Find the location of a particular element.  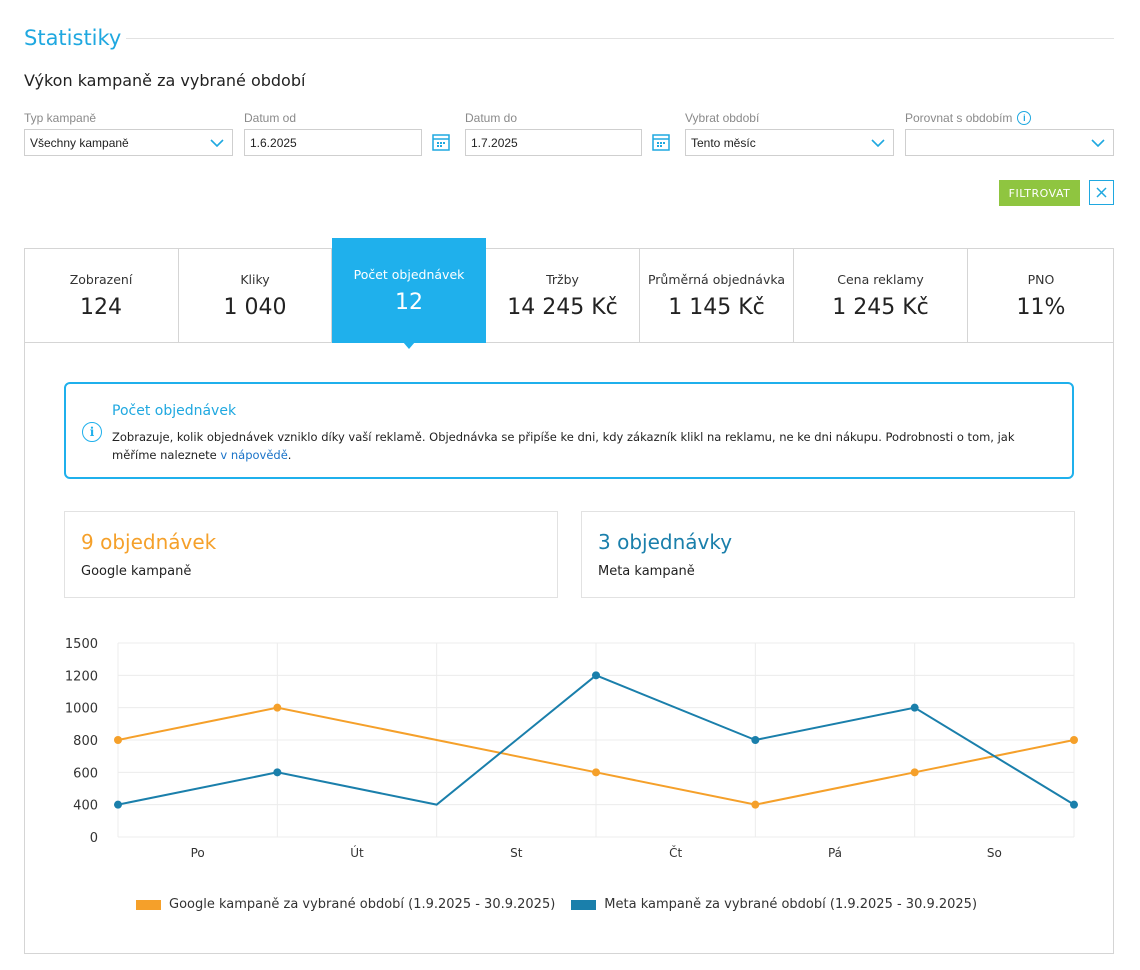

meta-orders-label: Meta kampaně is located at coordinates (646, 571).